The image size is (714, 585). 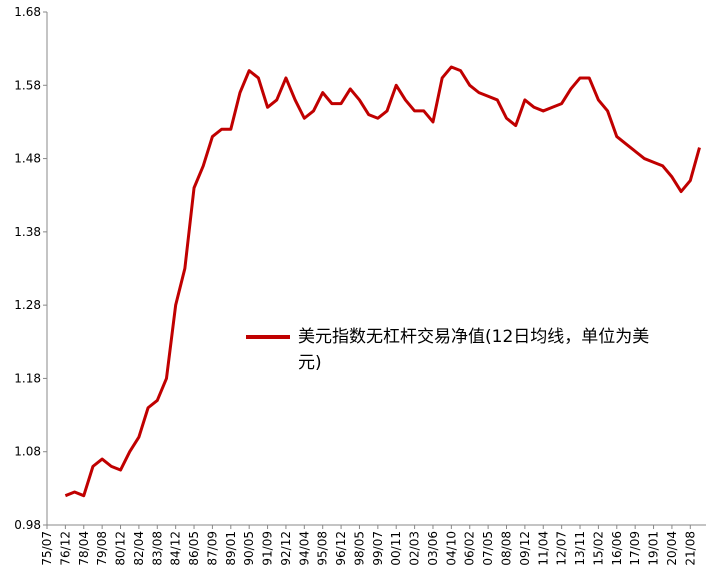 I want to click on y-tick-label: 1.38, so click(x=27, y=232).